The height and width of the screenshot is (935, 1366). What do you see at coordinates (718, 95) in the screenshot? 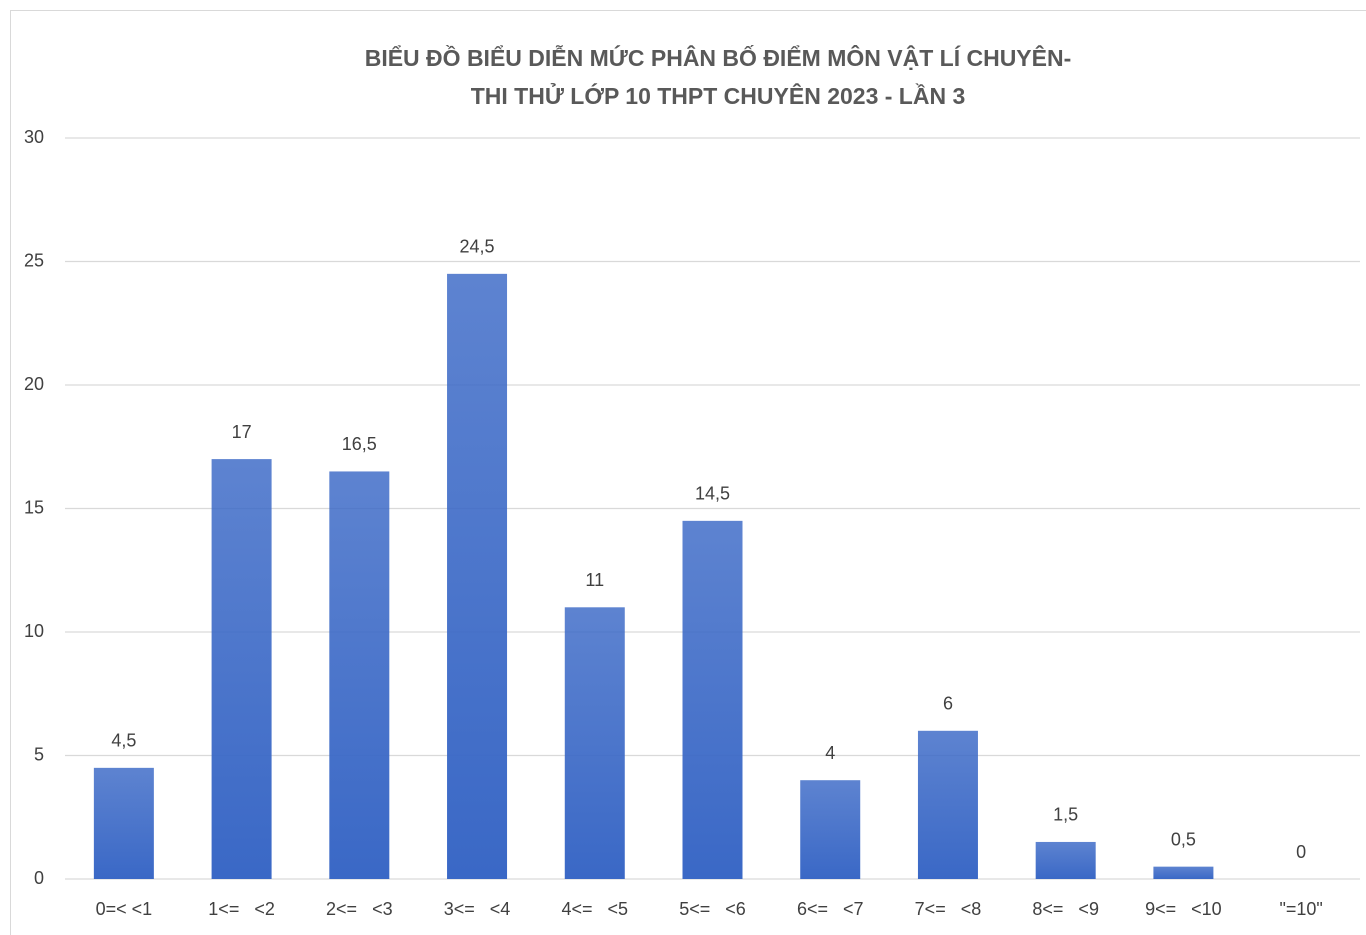
I see `chart-title: THI THỬ LỚP 10 THPT CHUYÊN 2023 - LẦN 3` at bounding box center [718, 95].